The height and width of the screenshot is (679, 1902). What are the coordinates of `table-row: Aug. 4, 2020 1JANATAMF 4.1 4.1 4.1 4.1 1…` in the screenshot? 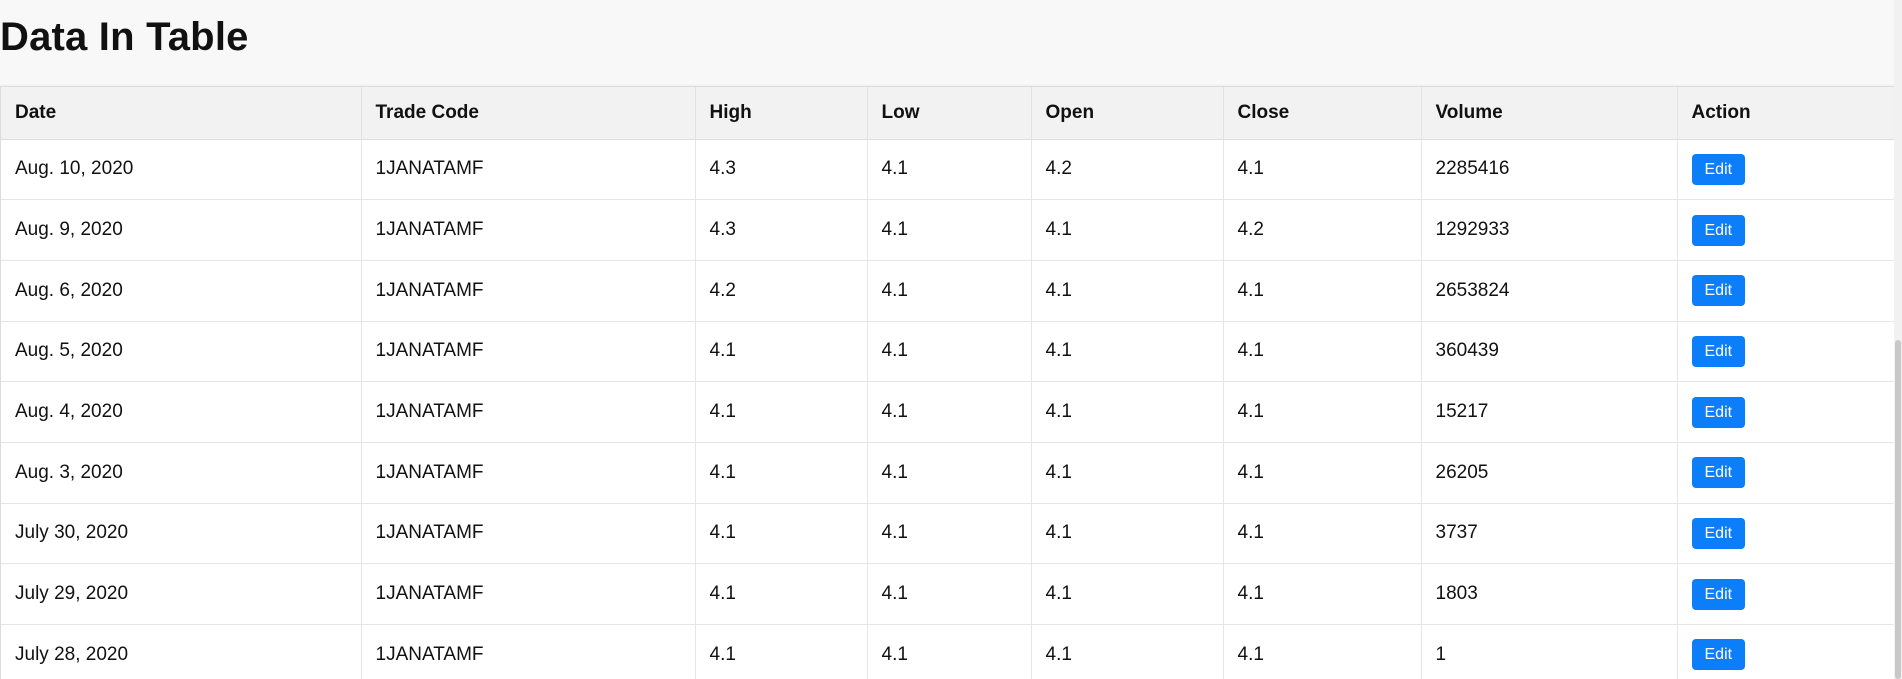 It's located at (947, 412).